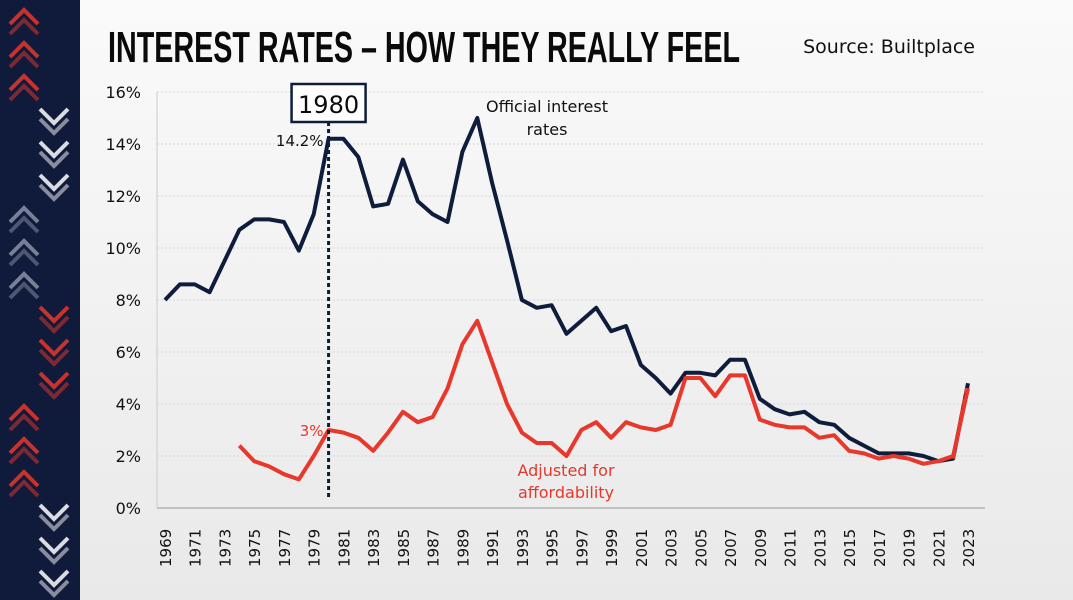  What do you see at coordinates (374, 548) in the screenshot?
I see `x-tick-label: 1983` at bounding box center [374, 548].